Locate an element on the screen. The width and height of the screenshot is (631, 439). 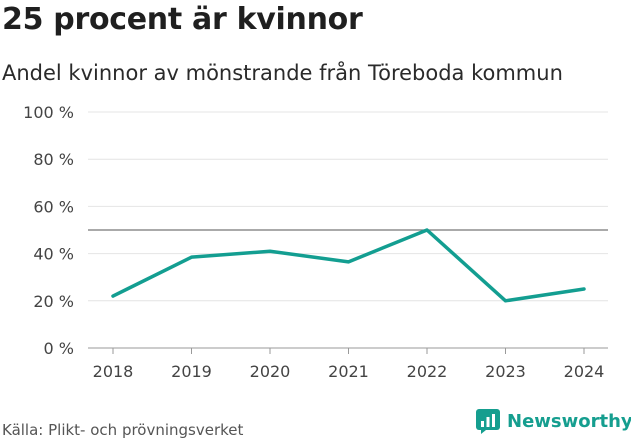
brand-logo: Newsworthy is located at coordinates (553, 421).